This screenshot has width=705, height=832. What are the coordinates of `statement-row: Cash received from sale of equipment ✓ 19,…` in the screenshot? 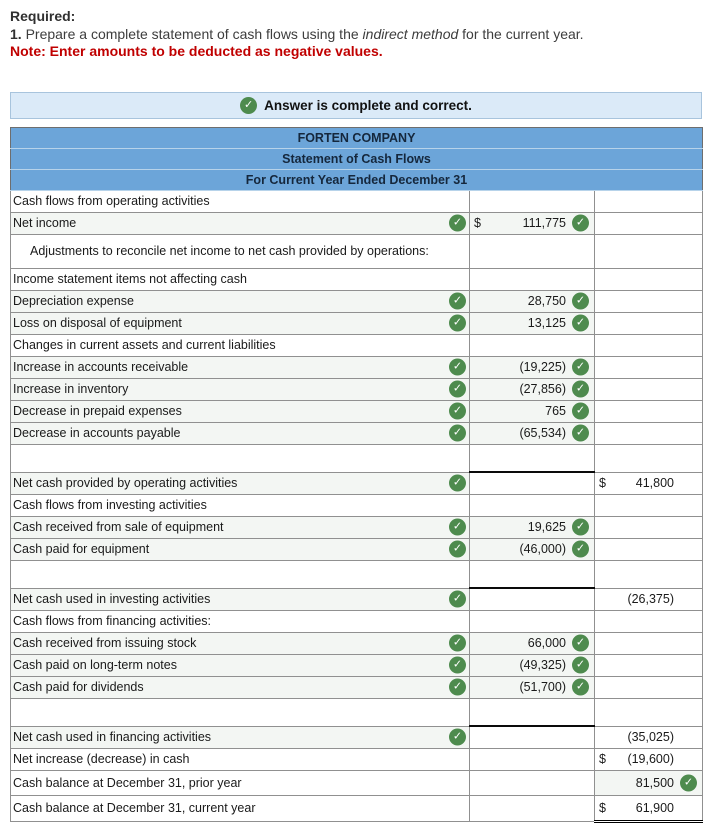 It's located at (356, 527).